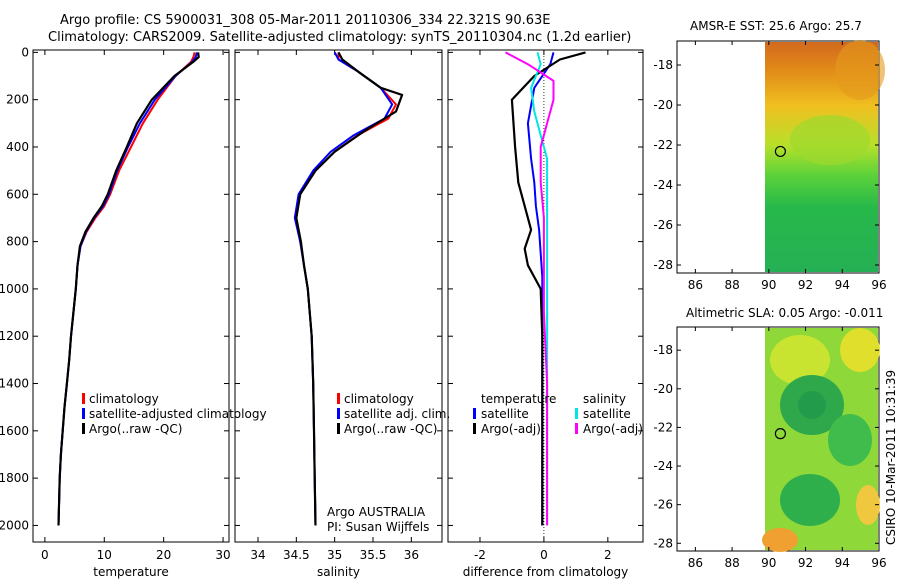 The height and width of the screenshot is (584, 900). Describe the element at coordinates (14, 336) in the screenshot. I see `y-tick-label: 1200` at that location.